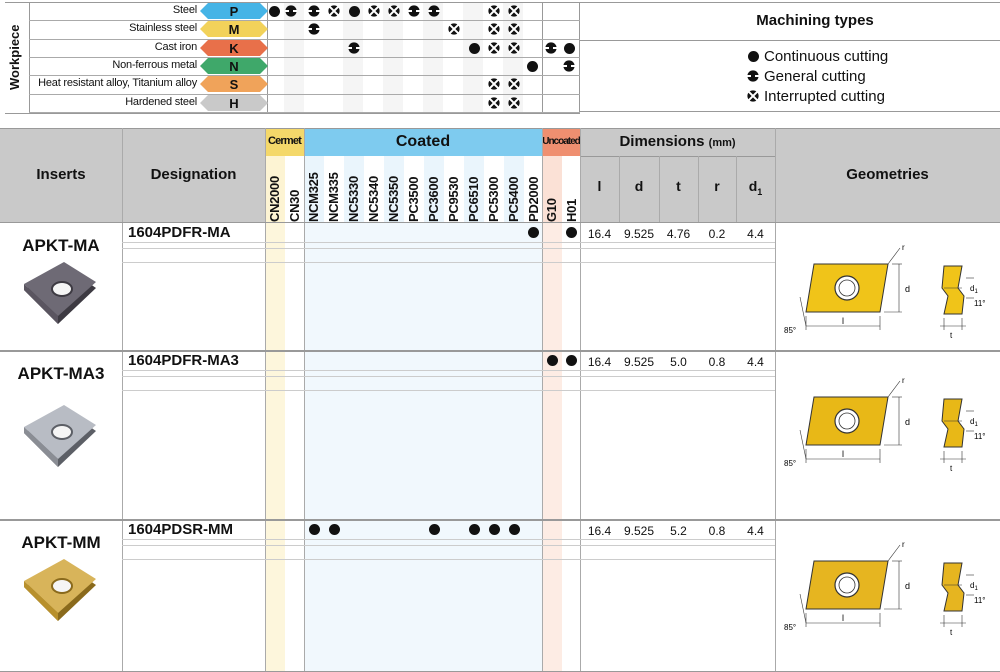 Image resolution: width=1000 pixels, height=672 pixels. What do you see at coordinates (717, 234) in the screenshot?
I see `dimension-value-r: 0.2` at bounding box center [717, 234].